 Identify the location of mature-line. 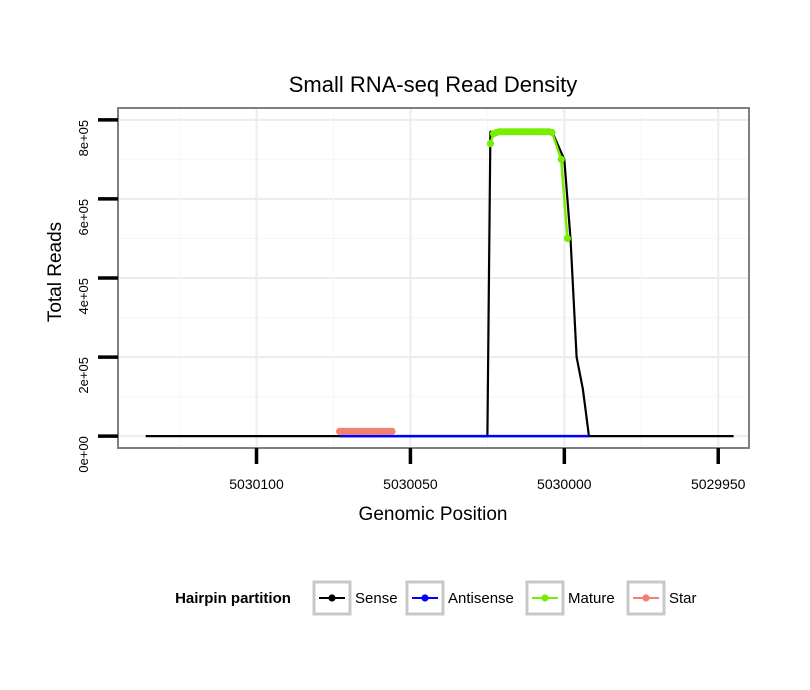
(529, 184).